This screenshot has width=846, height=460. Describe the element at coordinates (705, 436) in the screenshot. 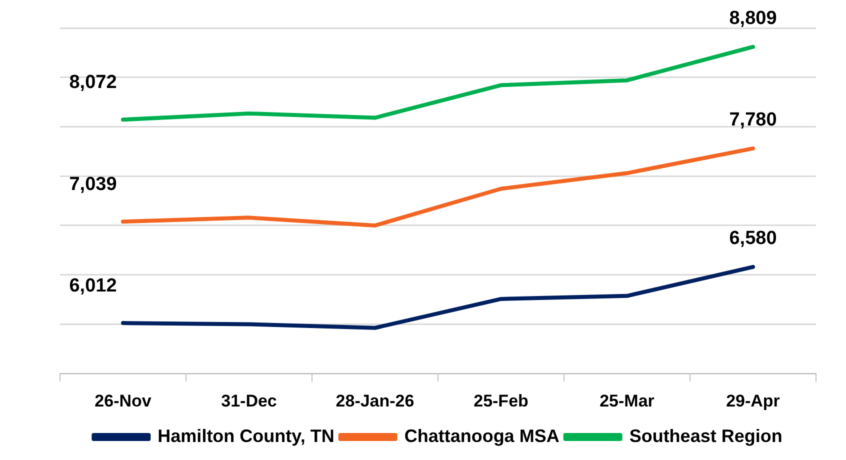

I see `legend-label: Southeast Region` at that location.